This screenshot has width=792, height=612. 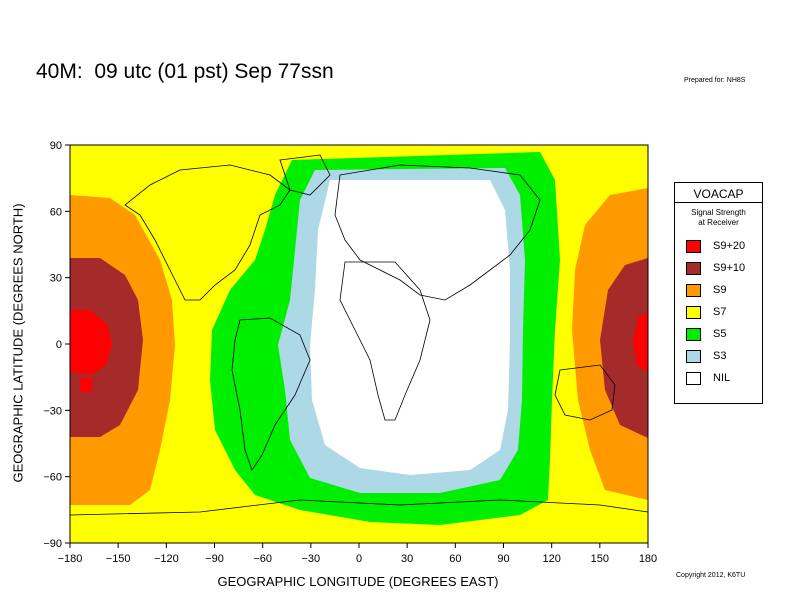 What do you see at coordinates (729, 246) in the screenshot?
I see `legend-label: S9+20` at bounding box center [729, 246].